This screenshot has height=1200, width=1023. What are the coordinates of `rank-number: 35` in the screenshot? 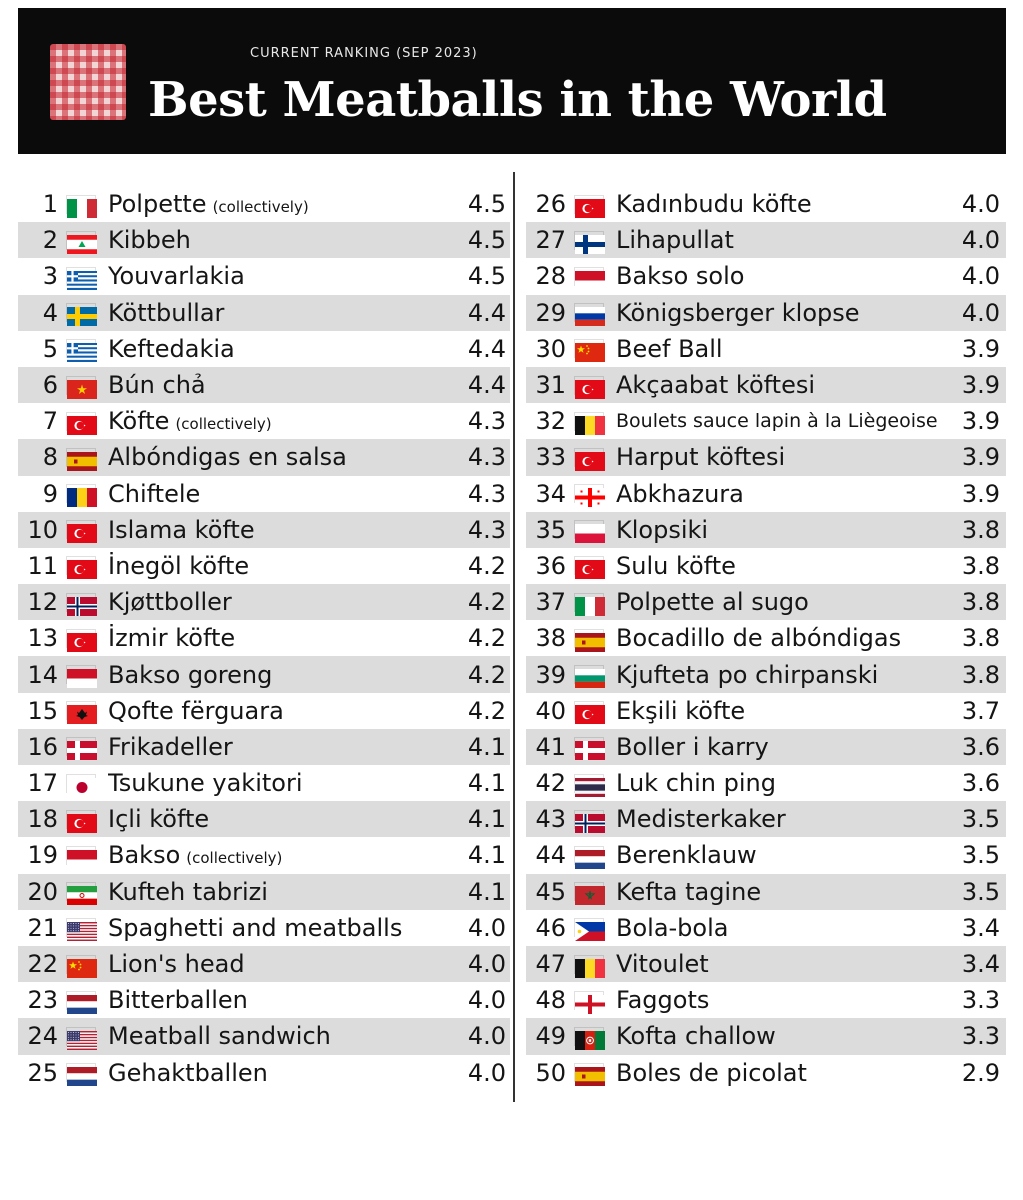 It's located at (550, 529).